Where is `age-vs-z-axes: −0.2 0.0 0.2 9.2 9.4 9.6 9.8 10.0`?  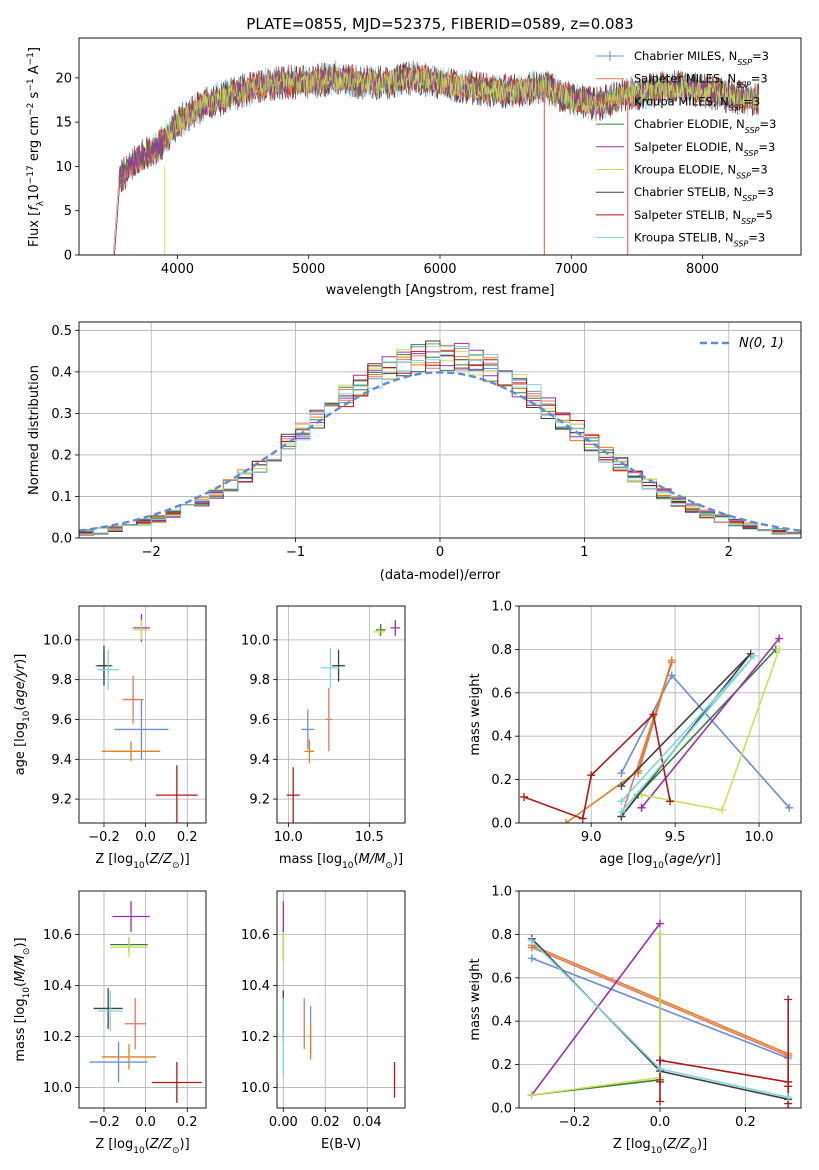 age-vs-z-axes: −0.2 0.0 0.2 9.2 9.4 9.6 9.8 10.0 is located at coordinates (124, 725).